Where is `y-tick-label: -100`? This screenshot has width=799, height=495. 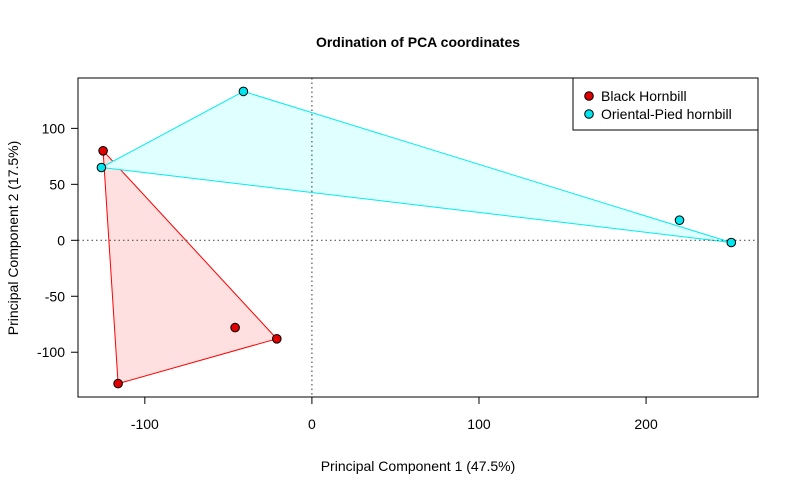
y-tick-label: -100 is located at coordinates (51, 352).